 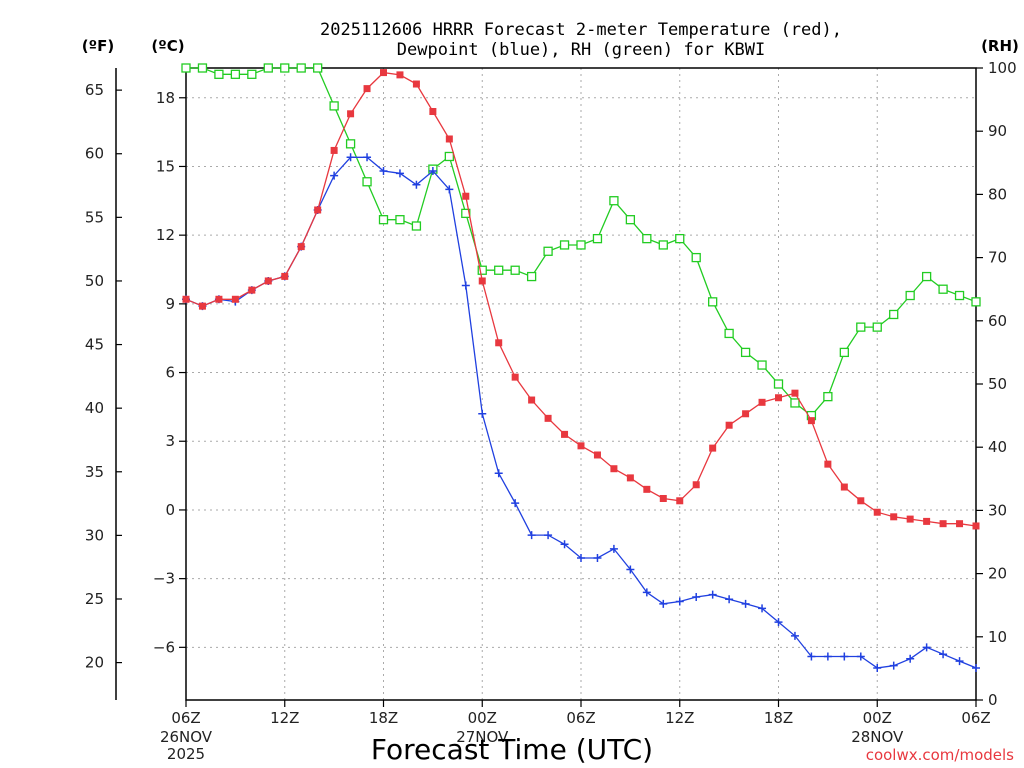 What do you see at coordinates (164, 579) in the screenshot?
I see `celsius-tick-label: −3` at bounding box center [164, 579].